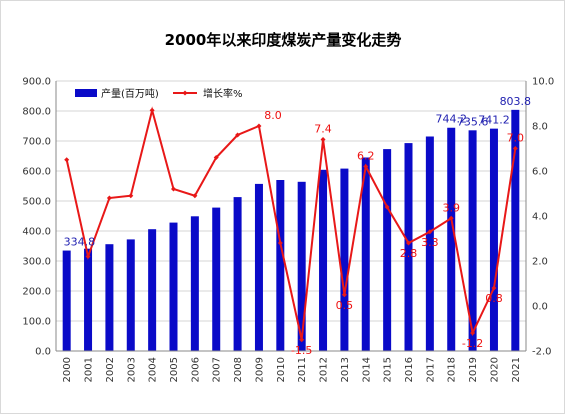 The height and width of the screenshot is (415, 565). Describe the element at coordinates (43, 352) in the screenshot. I see `y-left-tick-label: 0.0` at that location.